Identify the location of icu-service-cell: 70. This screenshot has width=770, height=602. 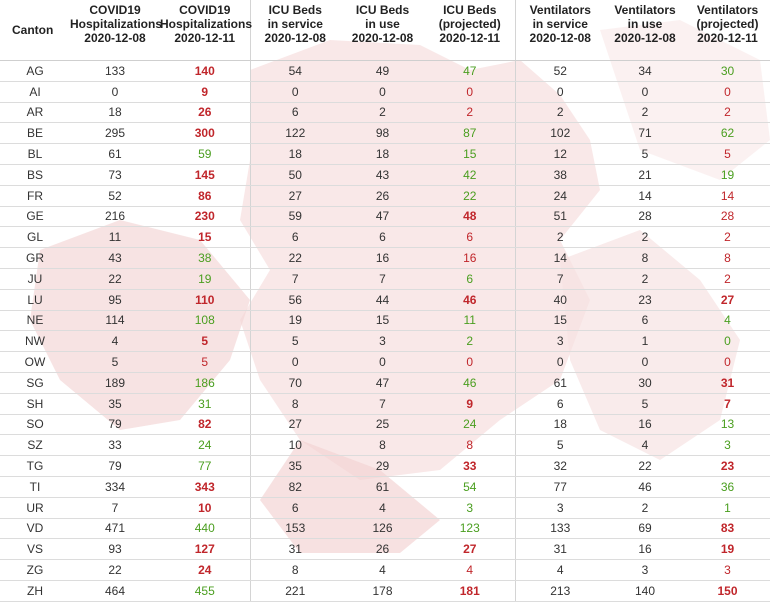
(294, 383).